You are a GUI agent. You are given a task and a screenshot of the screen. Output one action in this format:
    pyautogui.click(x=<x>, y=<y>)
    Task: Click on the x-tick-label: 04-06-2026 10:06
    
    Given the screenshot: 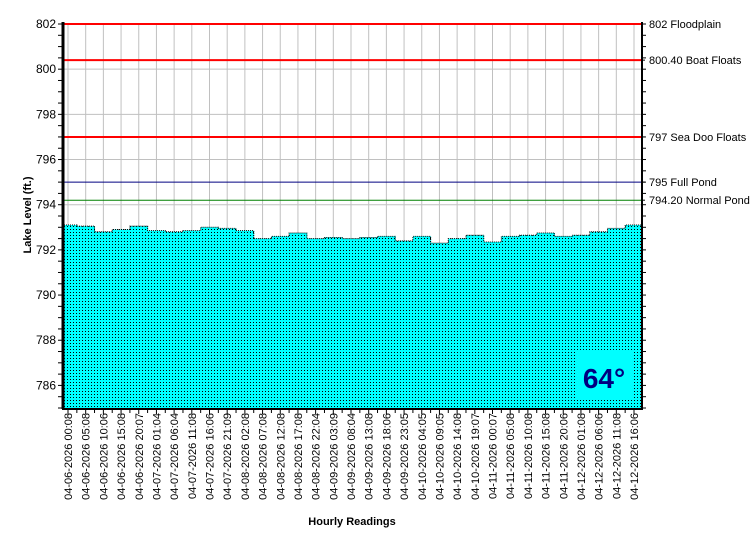 What is the action you would take?
    pyautogui.click(x=104, y=456)
    